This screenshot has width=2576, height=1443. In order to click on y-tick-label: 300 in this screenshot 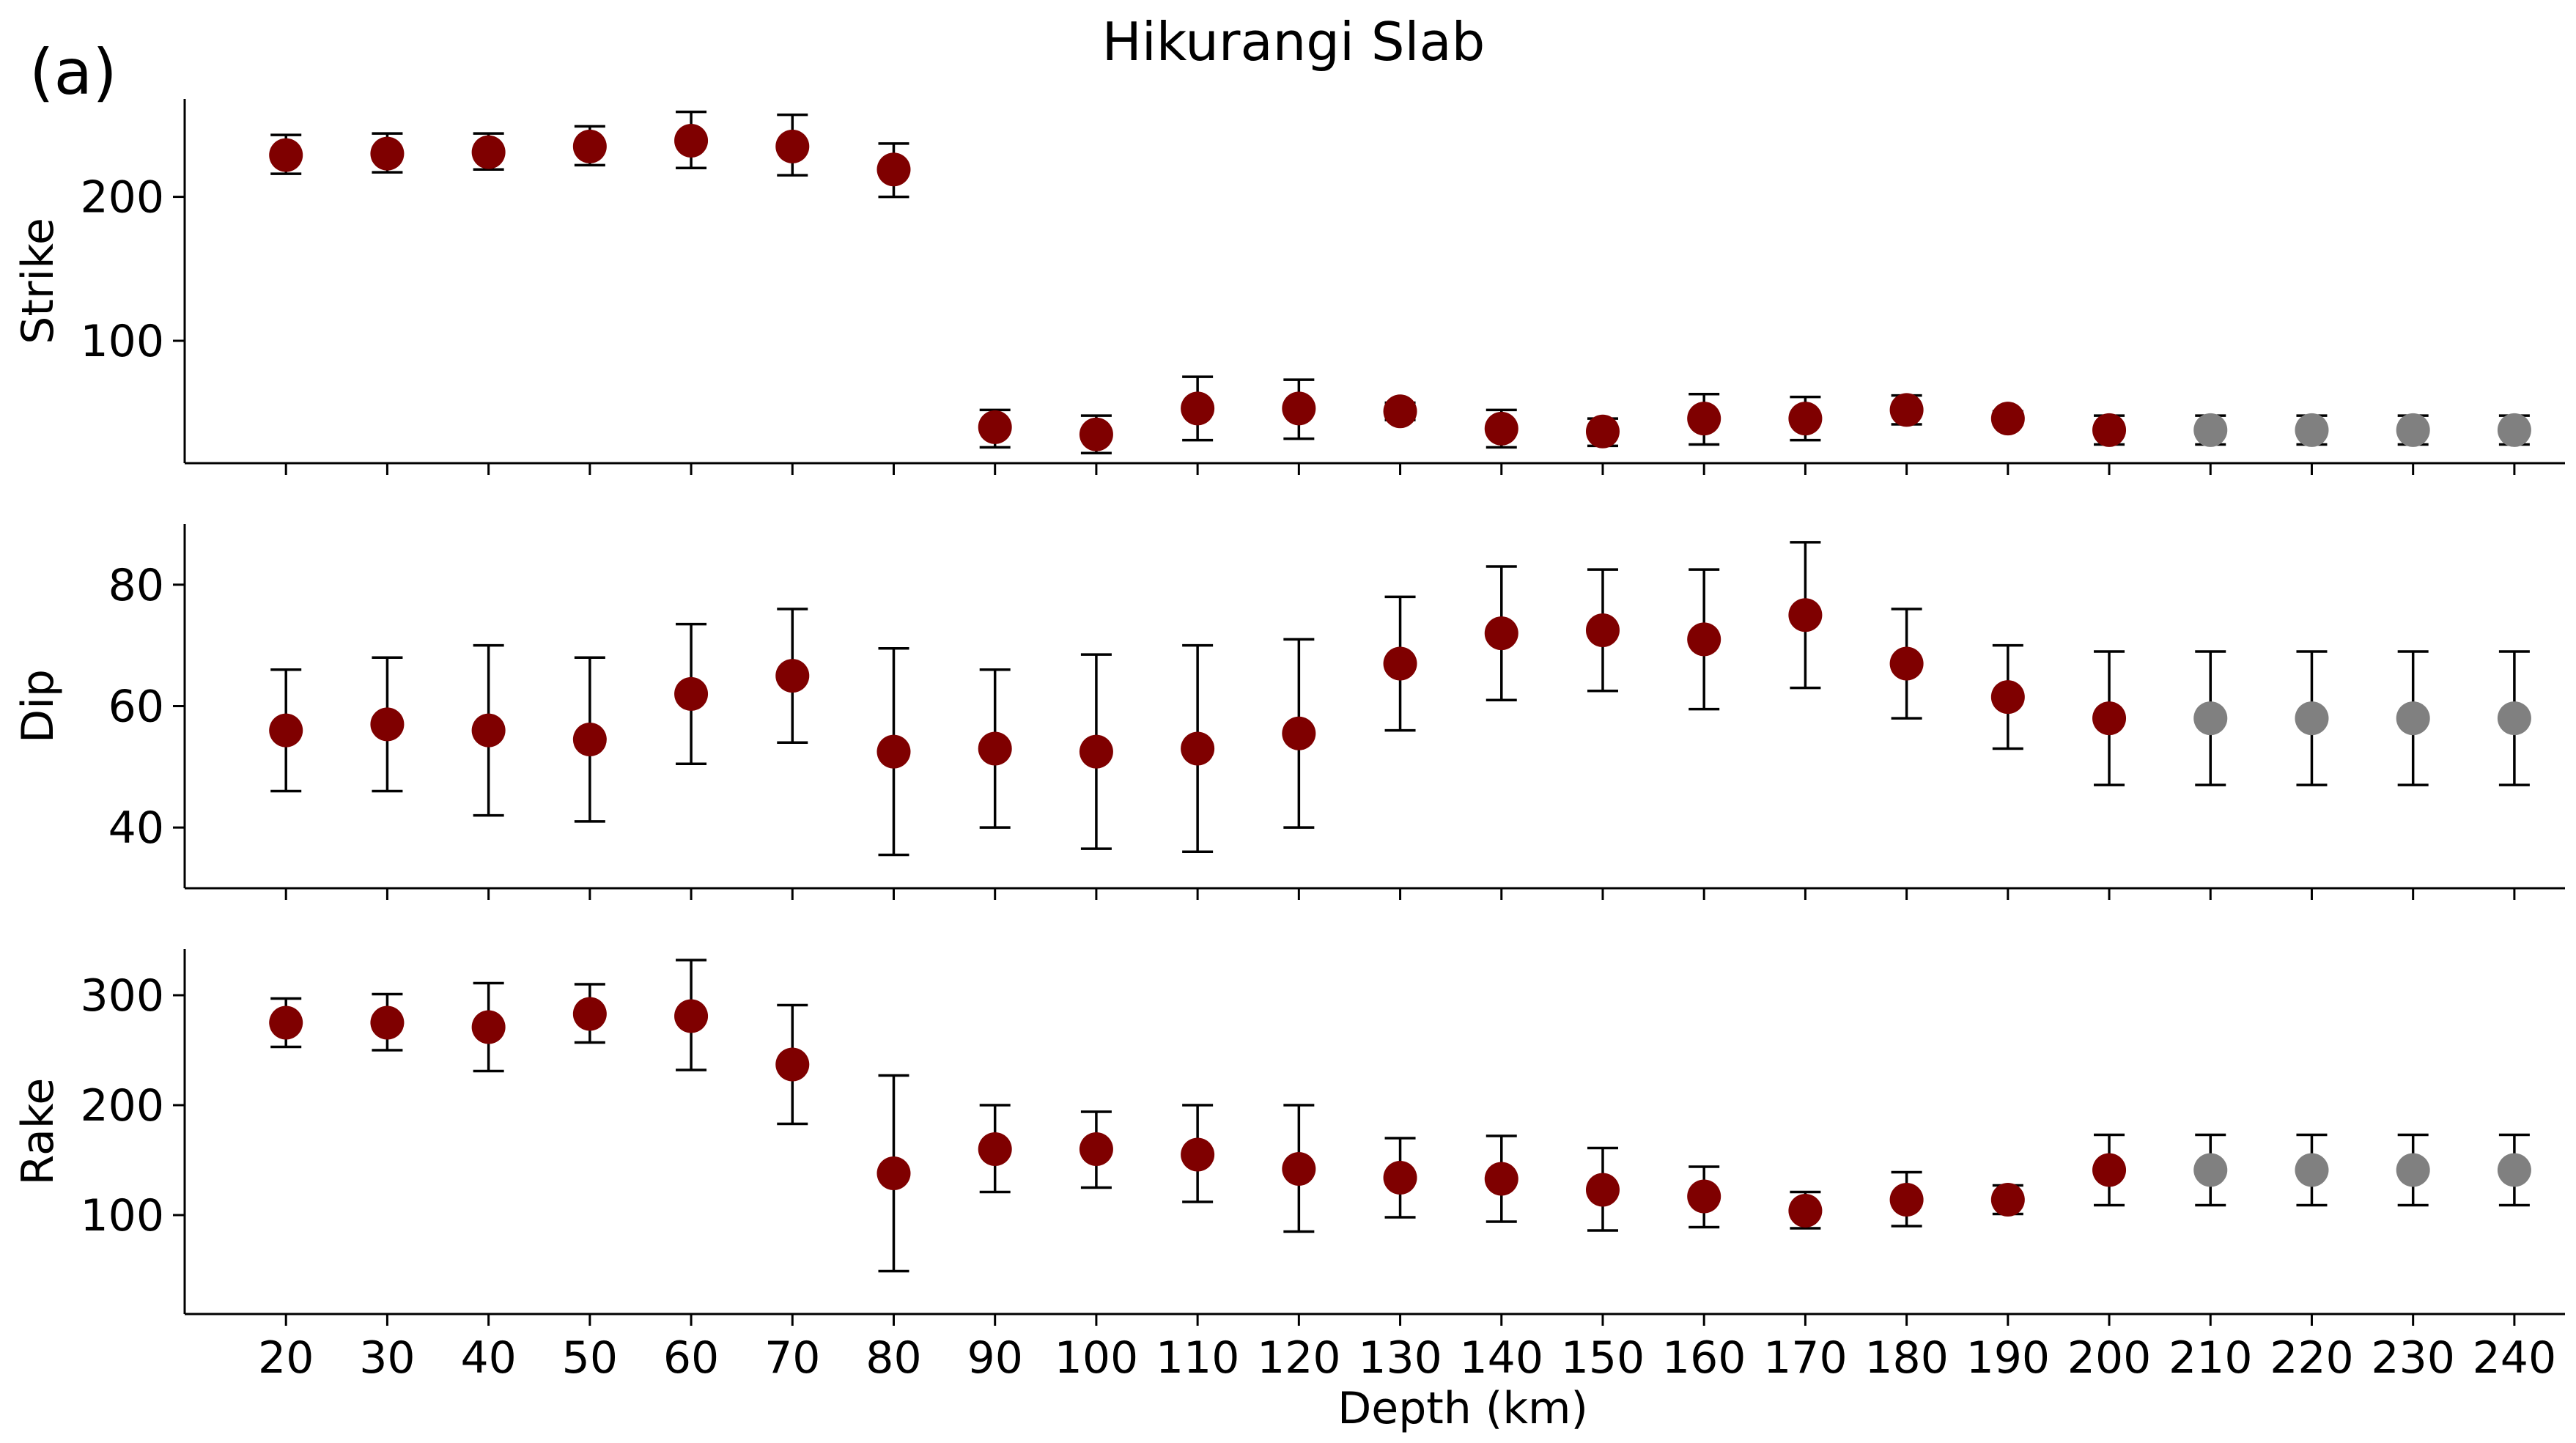, I will do `click(122, 996)`.